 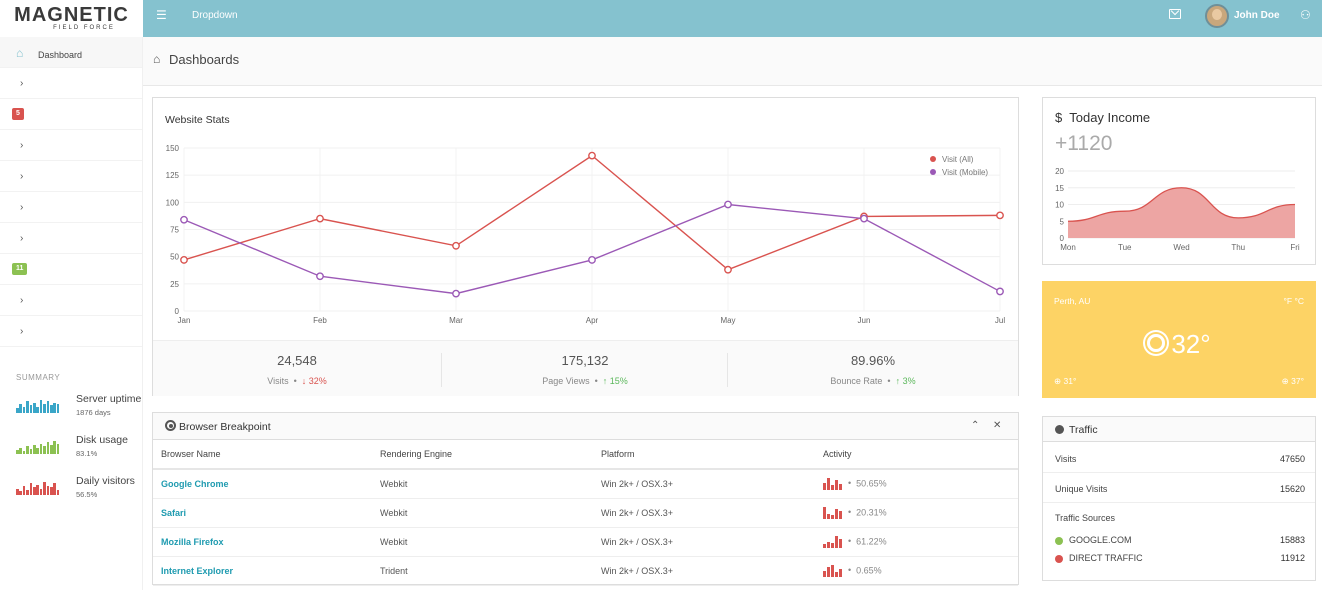 I want to click on rendering-engine-cell: Webkit, so click(x=482, y=484).